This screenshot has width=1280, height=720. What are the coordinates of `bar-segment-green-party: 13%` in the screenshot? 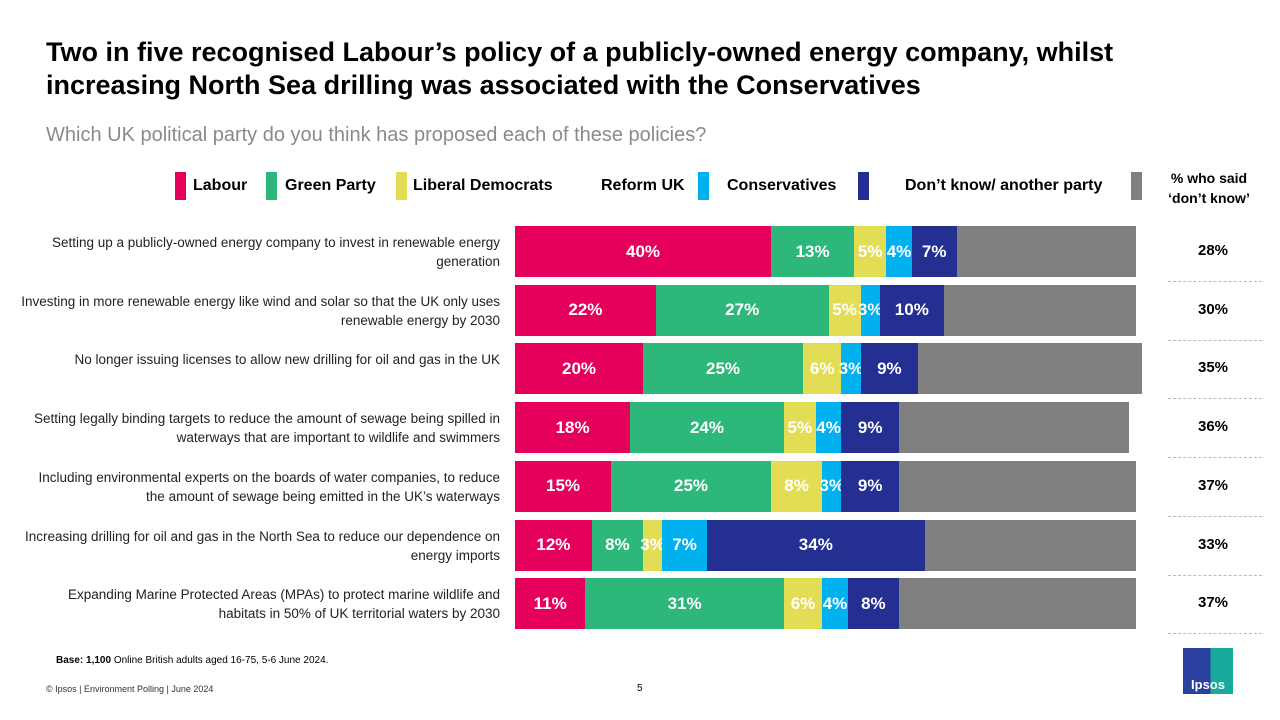 It's located at (813, 251).